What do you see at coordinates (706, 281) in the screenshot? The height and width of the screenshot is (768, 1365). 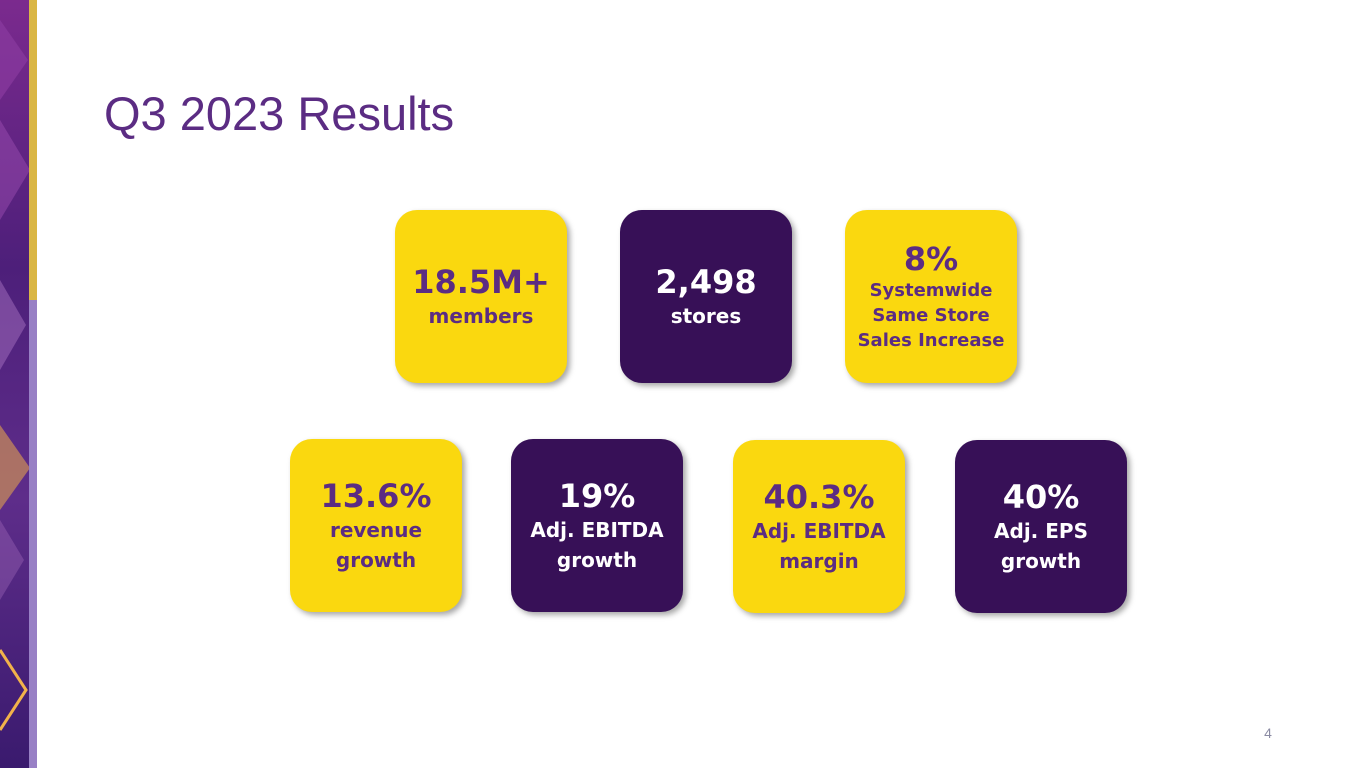 I see `metric-value: 2,498` at bounding box center [706, 281].